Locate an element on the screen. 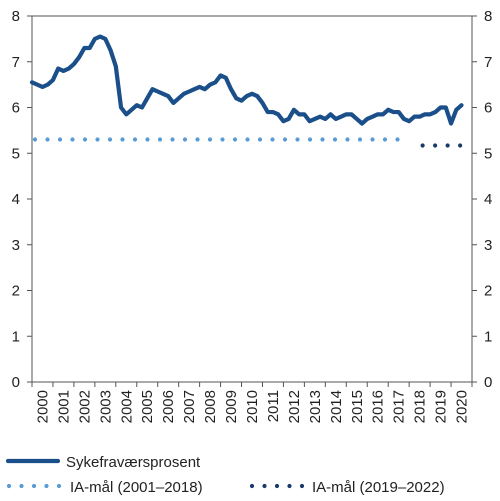 The width and height of the screenshot is (500, 501). x-tick-label: 2004 is located at coordinates (126, 406).